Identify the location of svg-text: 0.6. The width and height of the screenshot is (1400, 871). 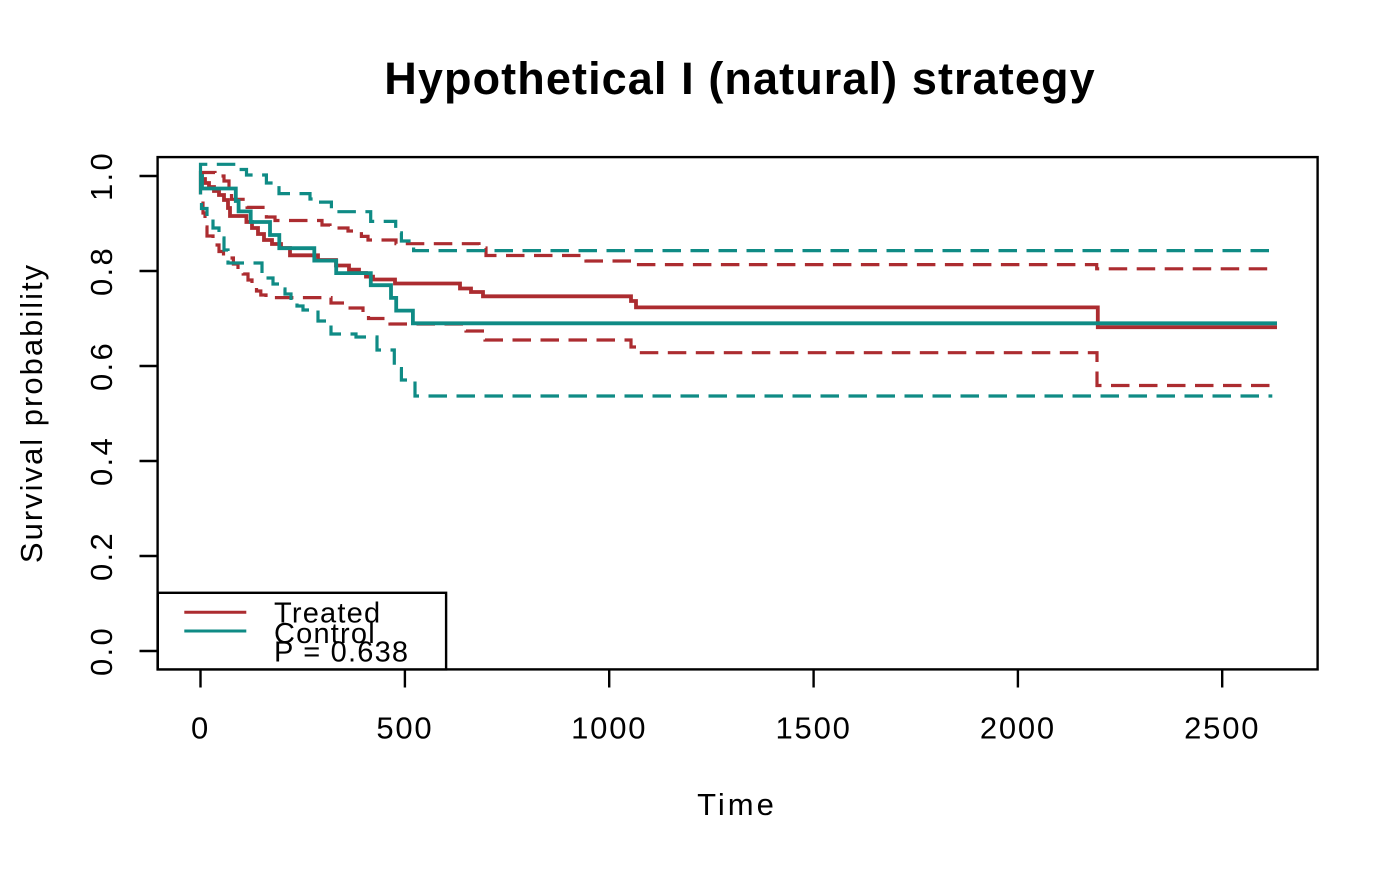
(101, 366).